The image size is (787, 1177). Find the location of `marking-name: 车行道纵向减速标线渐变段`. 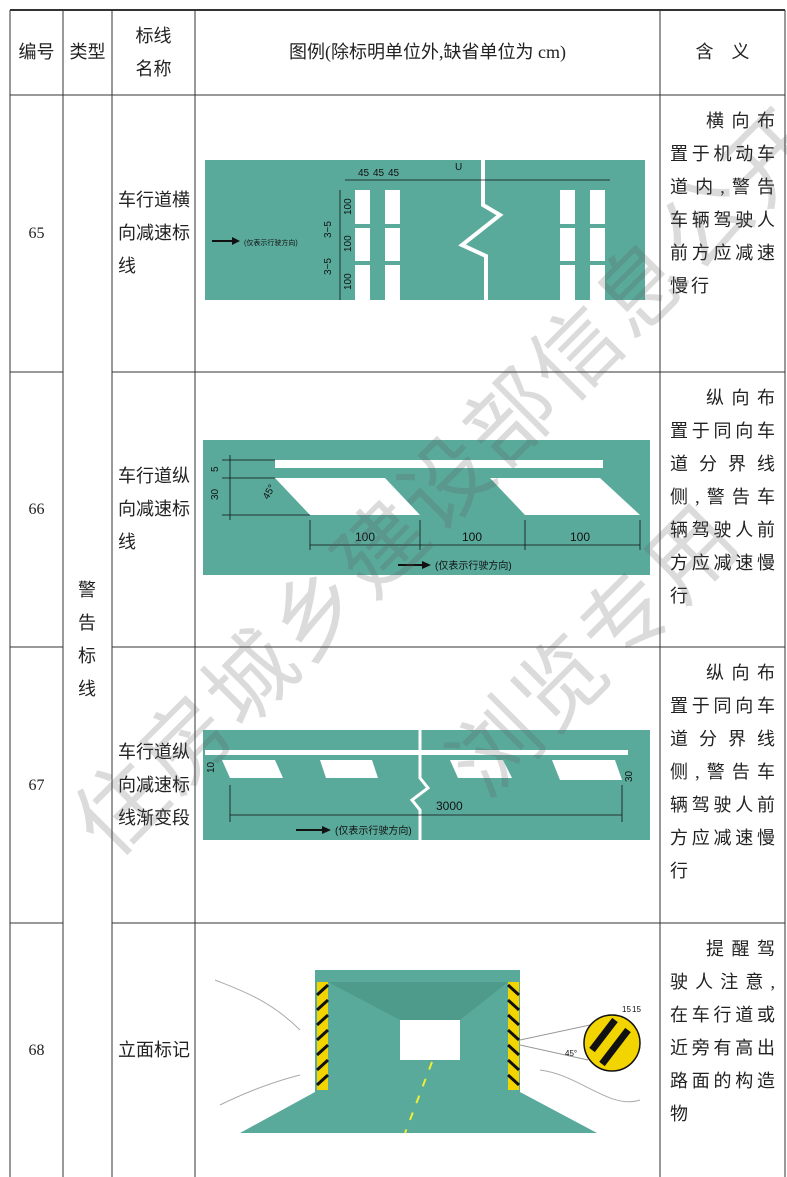

marking-name: 车行道纵向减速标线渐变段 is located at coordinates (154, 784).